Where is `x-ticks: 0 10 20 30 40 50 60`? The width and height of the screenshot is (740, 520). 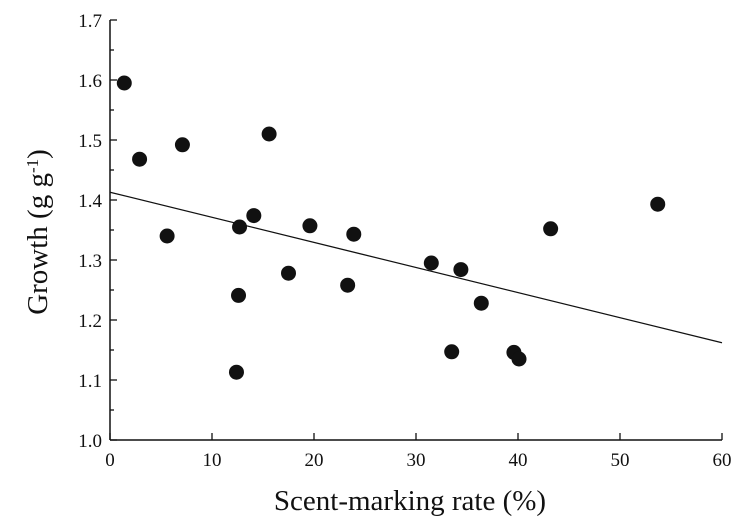
x-ticks: 0 10 20 30 40 50 60 is located at coordinates (418, 452).